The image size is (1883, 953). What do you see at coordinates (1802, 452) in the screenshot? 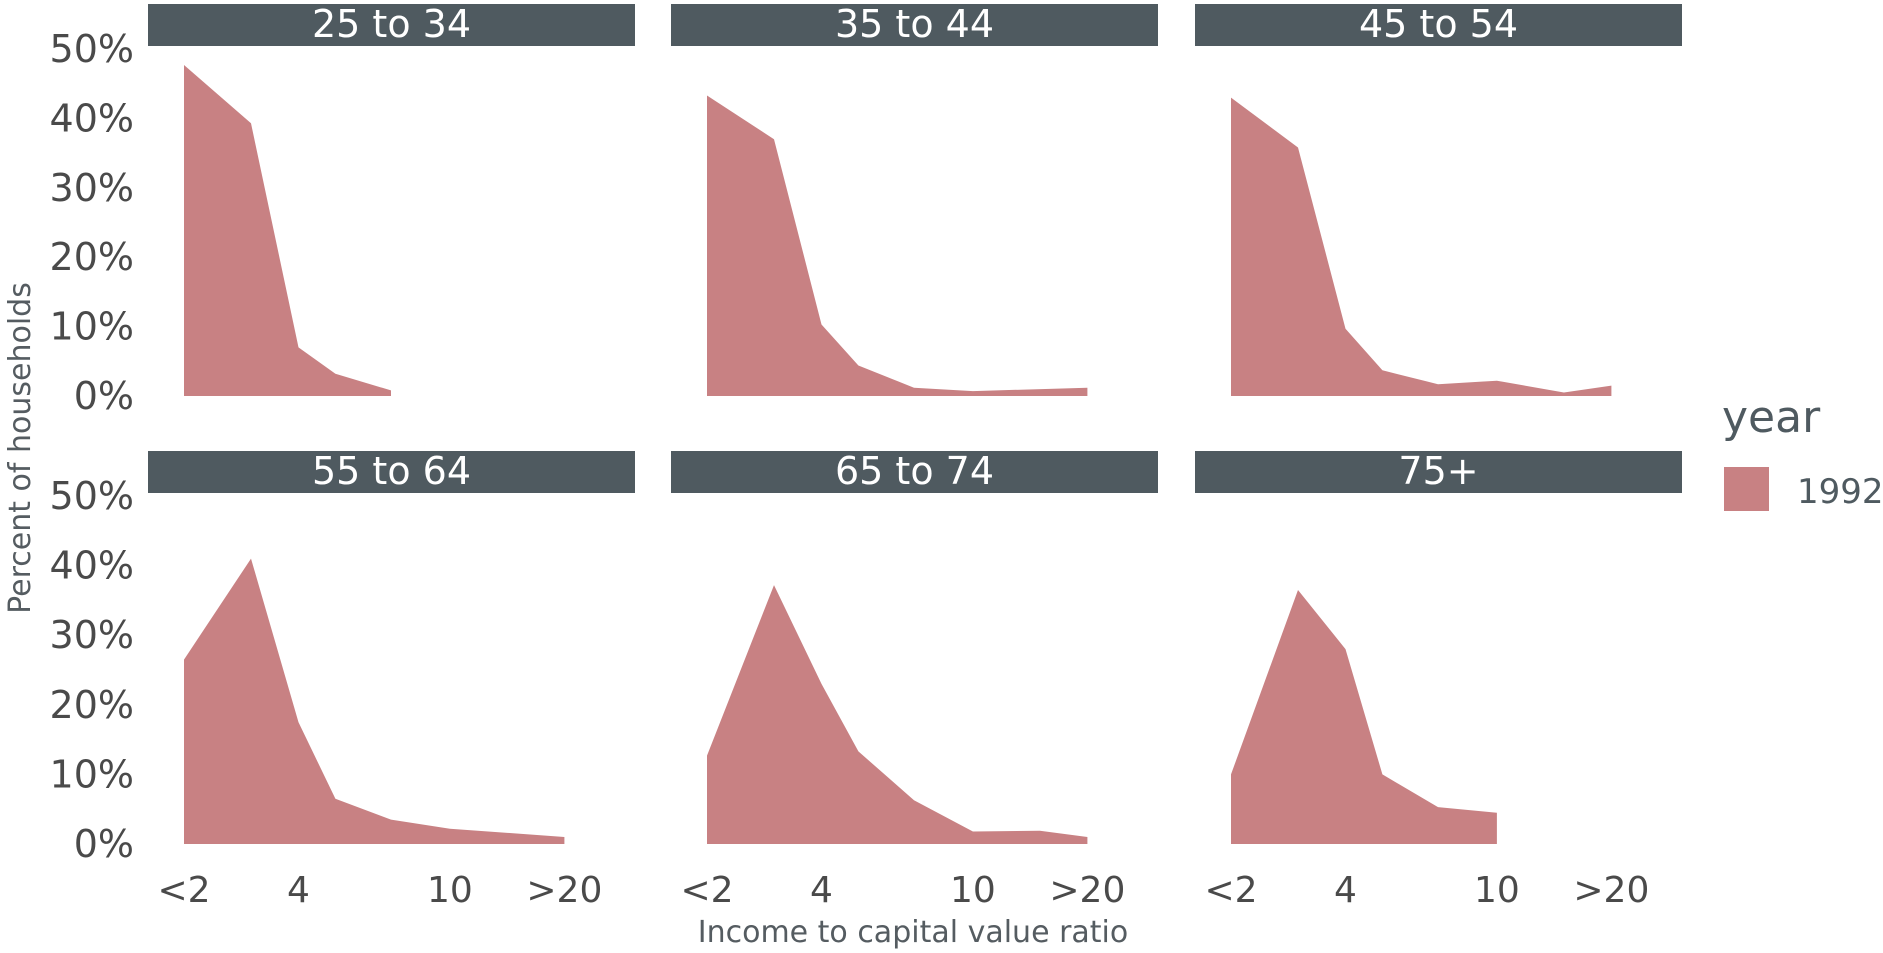
I see `legend: year 1992` at bounding box center [1802, 452].